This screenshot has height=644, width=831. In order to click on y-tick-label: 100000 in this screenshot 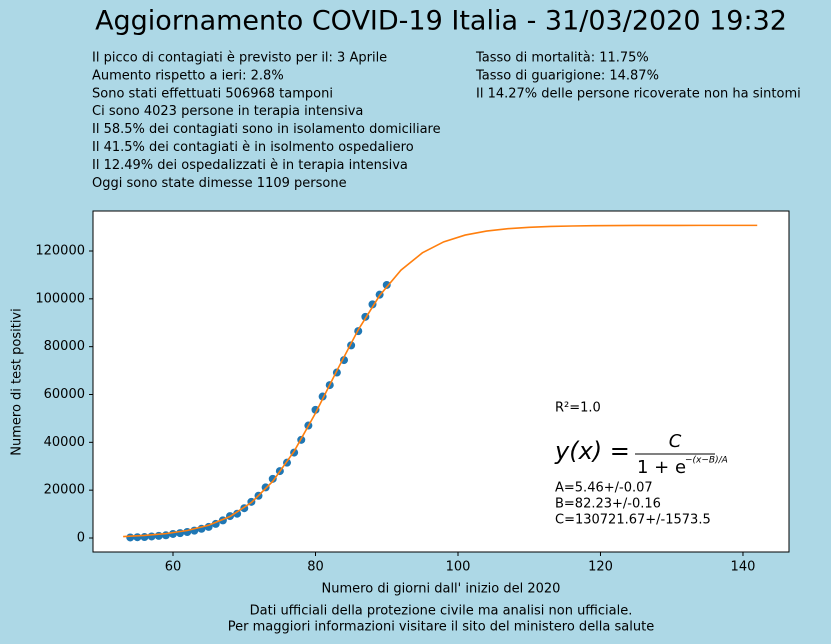, I will do `click(60, 298)`.